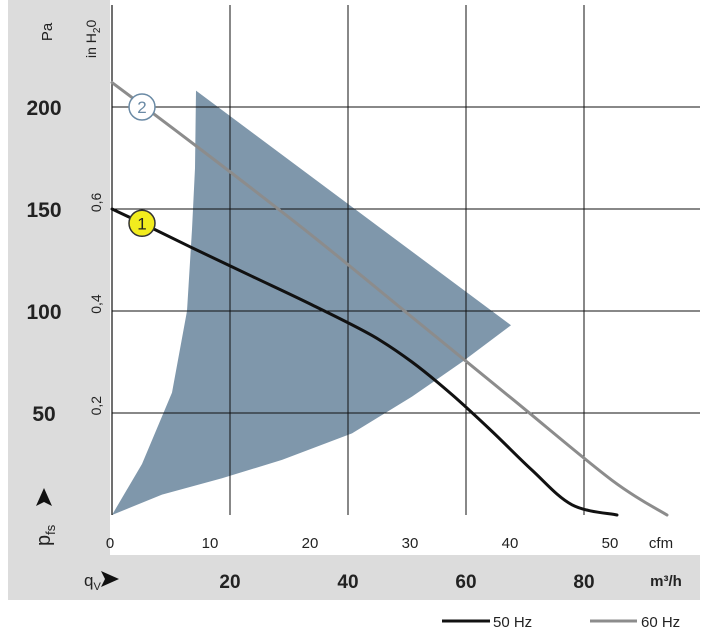  What do you see at coordinates (44, 497) in the screenshot?
I see `pfs-axis-arrow` at bounding box center [44, 497].